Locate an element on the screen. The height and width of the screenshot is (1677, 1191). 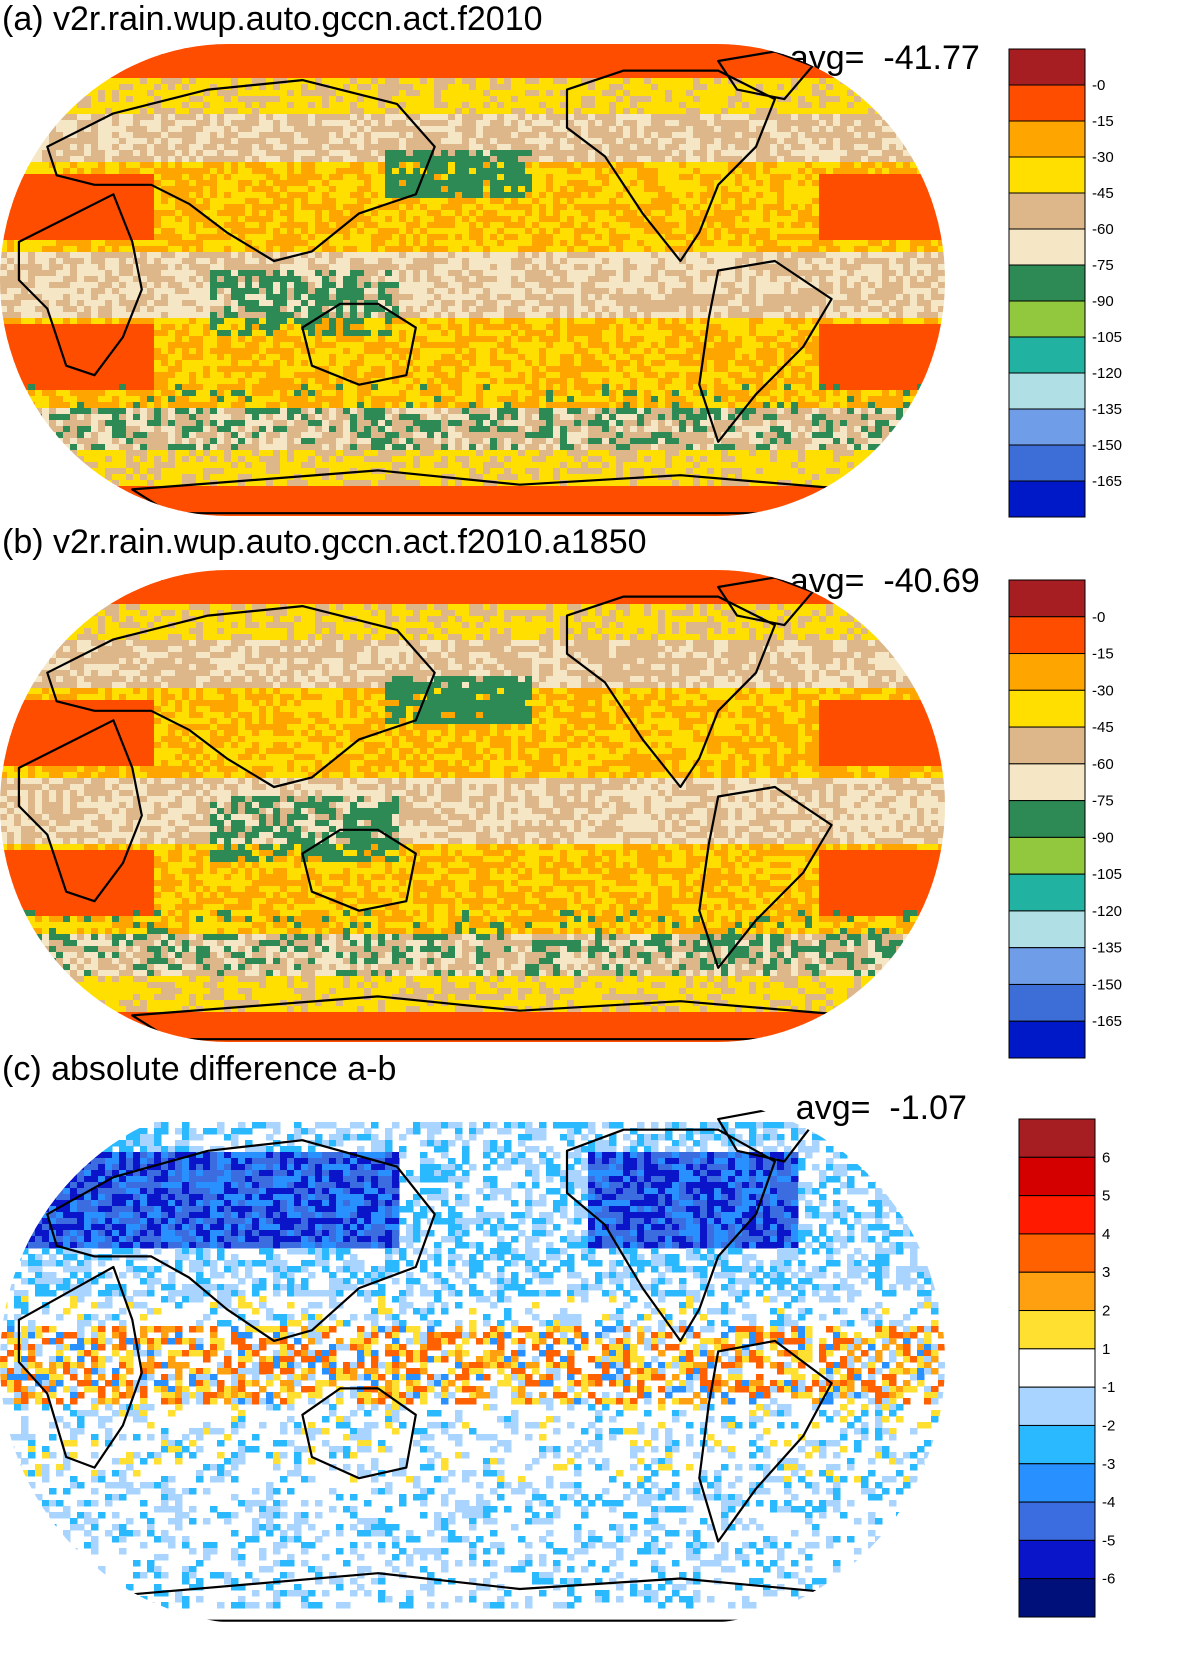
colorbar-label: -4 is located at coordinates (1108, 1502).